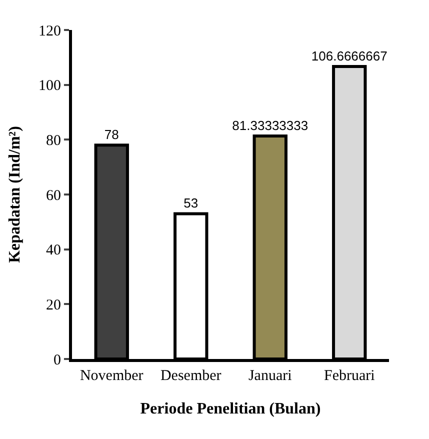 This screenshot has height=439, width=429. I want to click on x-axis-title: Periode Penelitian (Bulan), so click(230, 409).